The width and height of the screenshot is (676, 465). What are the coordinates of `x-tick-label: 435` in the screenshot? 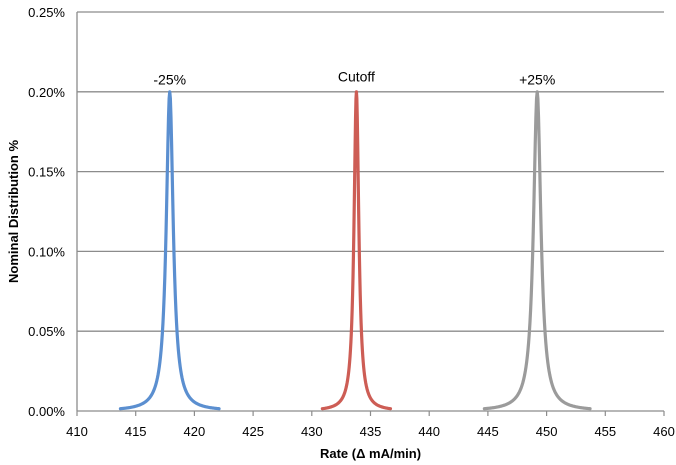 It's located at (371, 431).